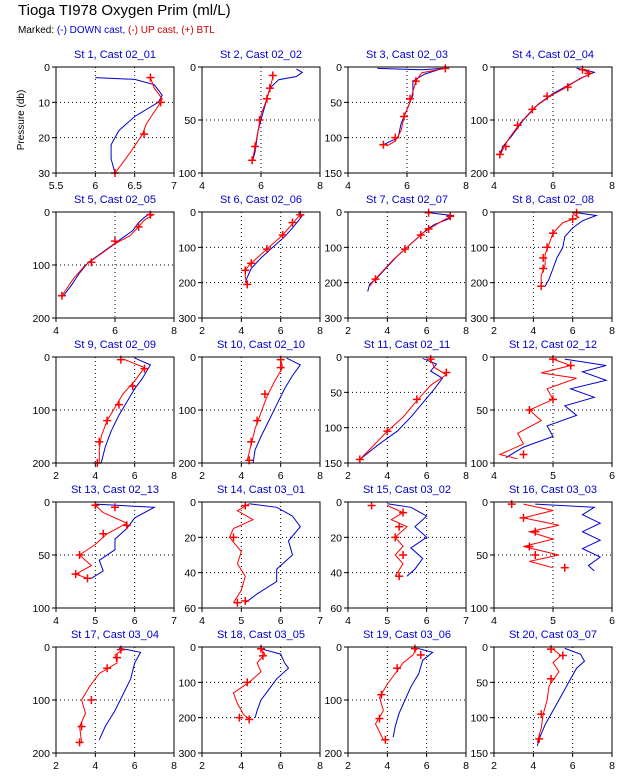 This screenshot has height=776, width=634. I want to click on subplot-title: St 5, Cast 02_05, so click(115, 200).